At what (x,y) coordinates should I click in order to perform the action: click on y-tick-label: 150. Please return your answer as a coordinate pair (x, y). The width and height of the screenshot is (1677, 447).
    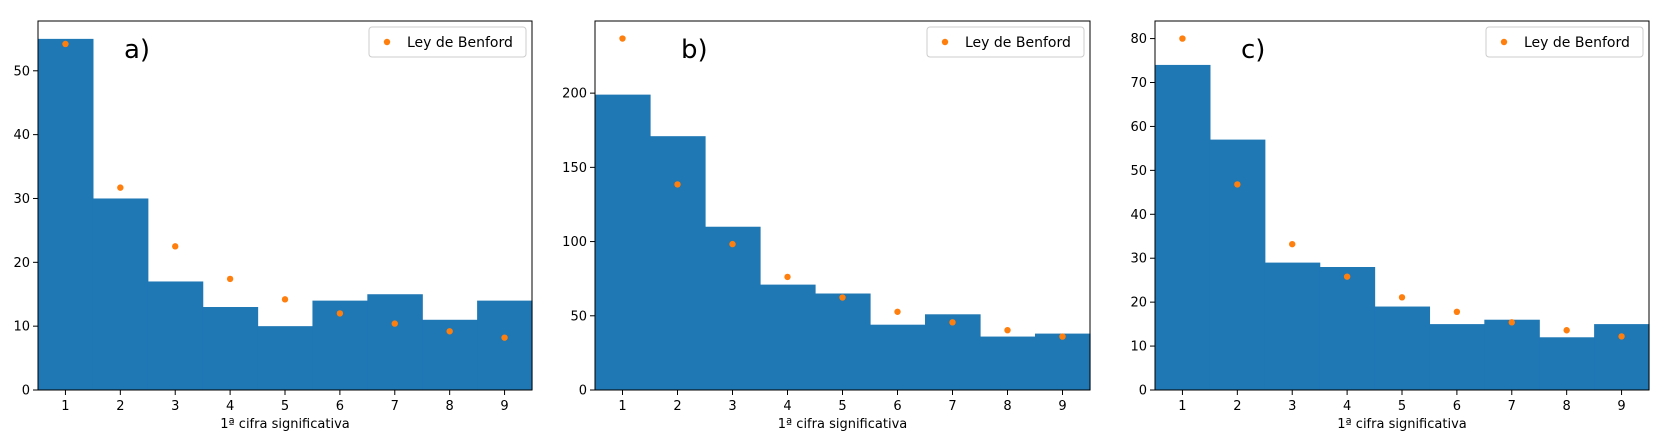
    Looking at the image, I should click on (574, 168).